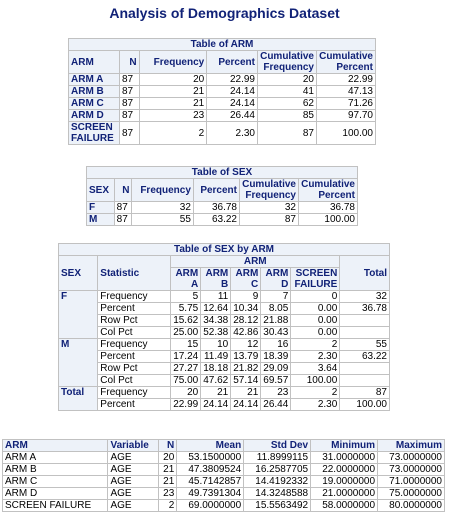  Describe the element at coordinates (315, 308) in the screenshot. I see `table-cell: 0.00` at that location.